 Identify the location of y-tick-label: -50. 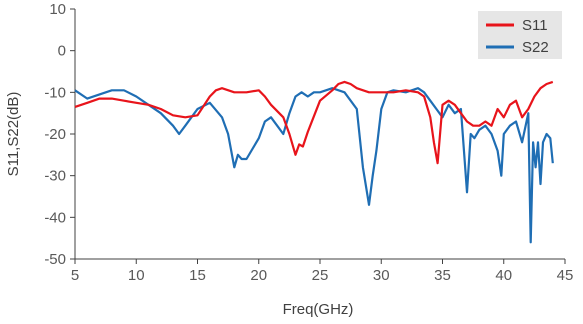
(55, 259).